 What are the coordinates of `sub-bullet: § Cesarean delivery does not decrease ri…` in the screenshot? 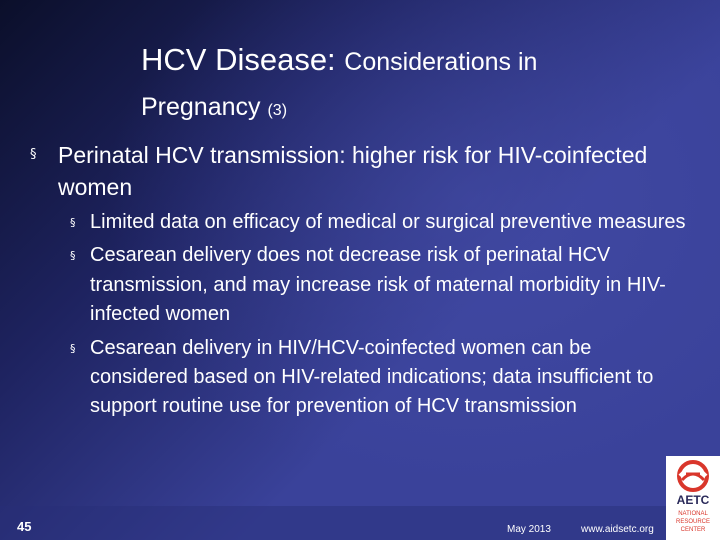 It's located at (380, 285).